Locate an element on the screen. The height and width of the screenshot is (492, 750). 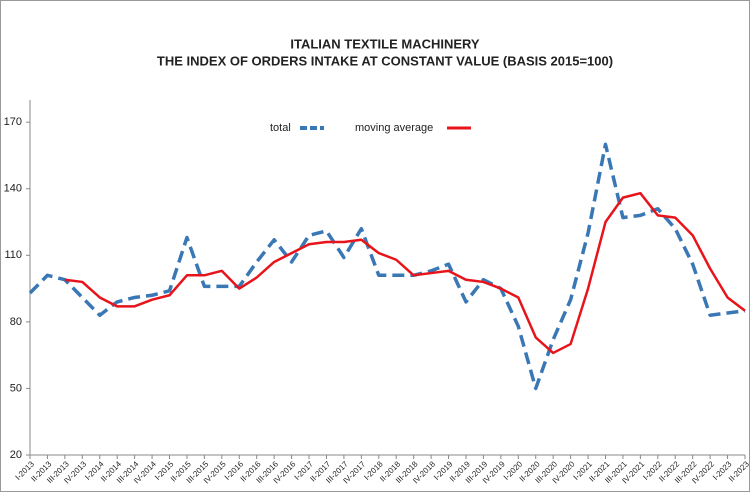
legend-label: total is located at coordinates (280, 128).